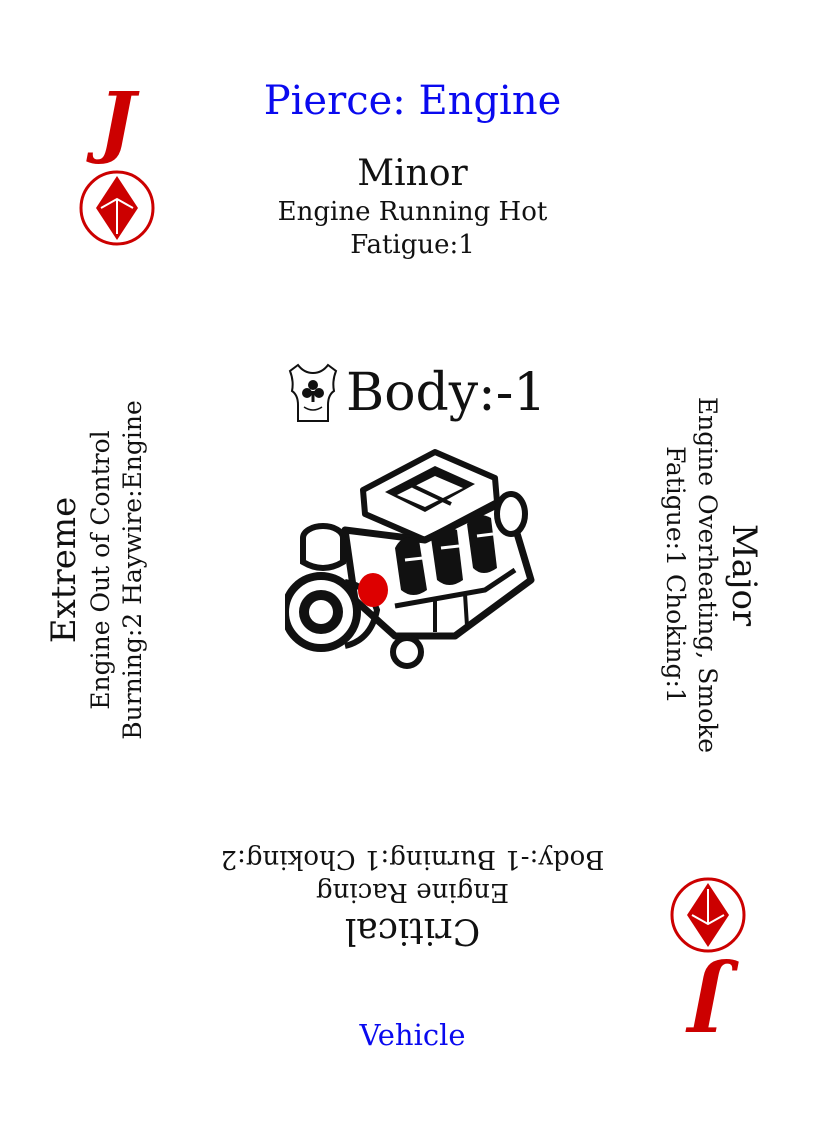 This screenshot has width=825, height=1125. I want to click on major-severity: Major, so click(744, 575).